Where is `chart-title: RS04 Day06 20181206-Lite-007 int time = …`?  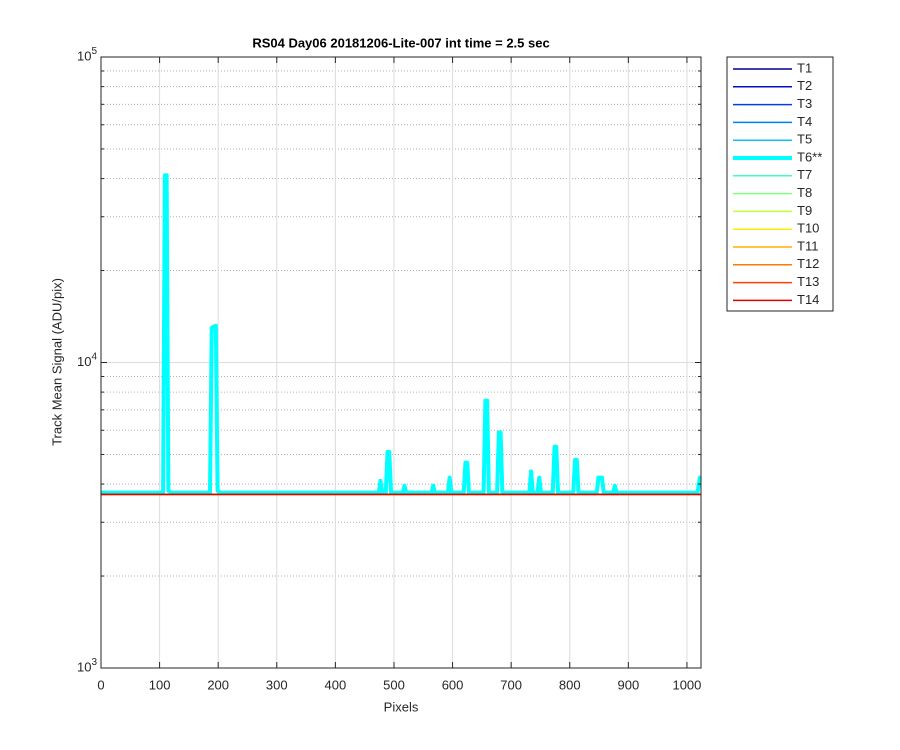 chart-title: RS04 Day06 20181206-Lite-007 int time = … is located at coordinates (400, 42).